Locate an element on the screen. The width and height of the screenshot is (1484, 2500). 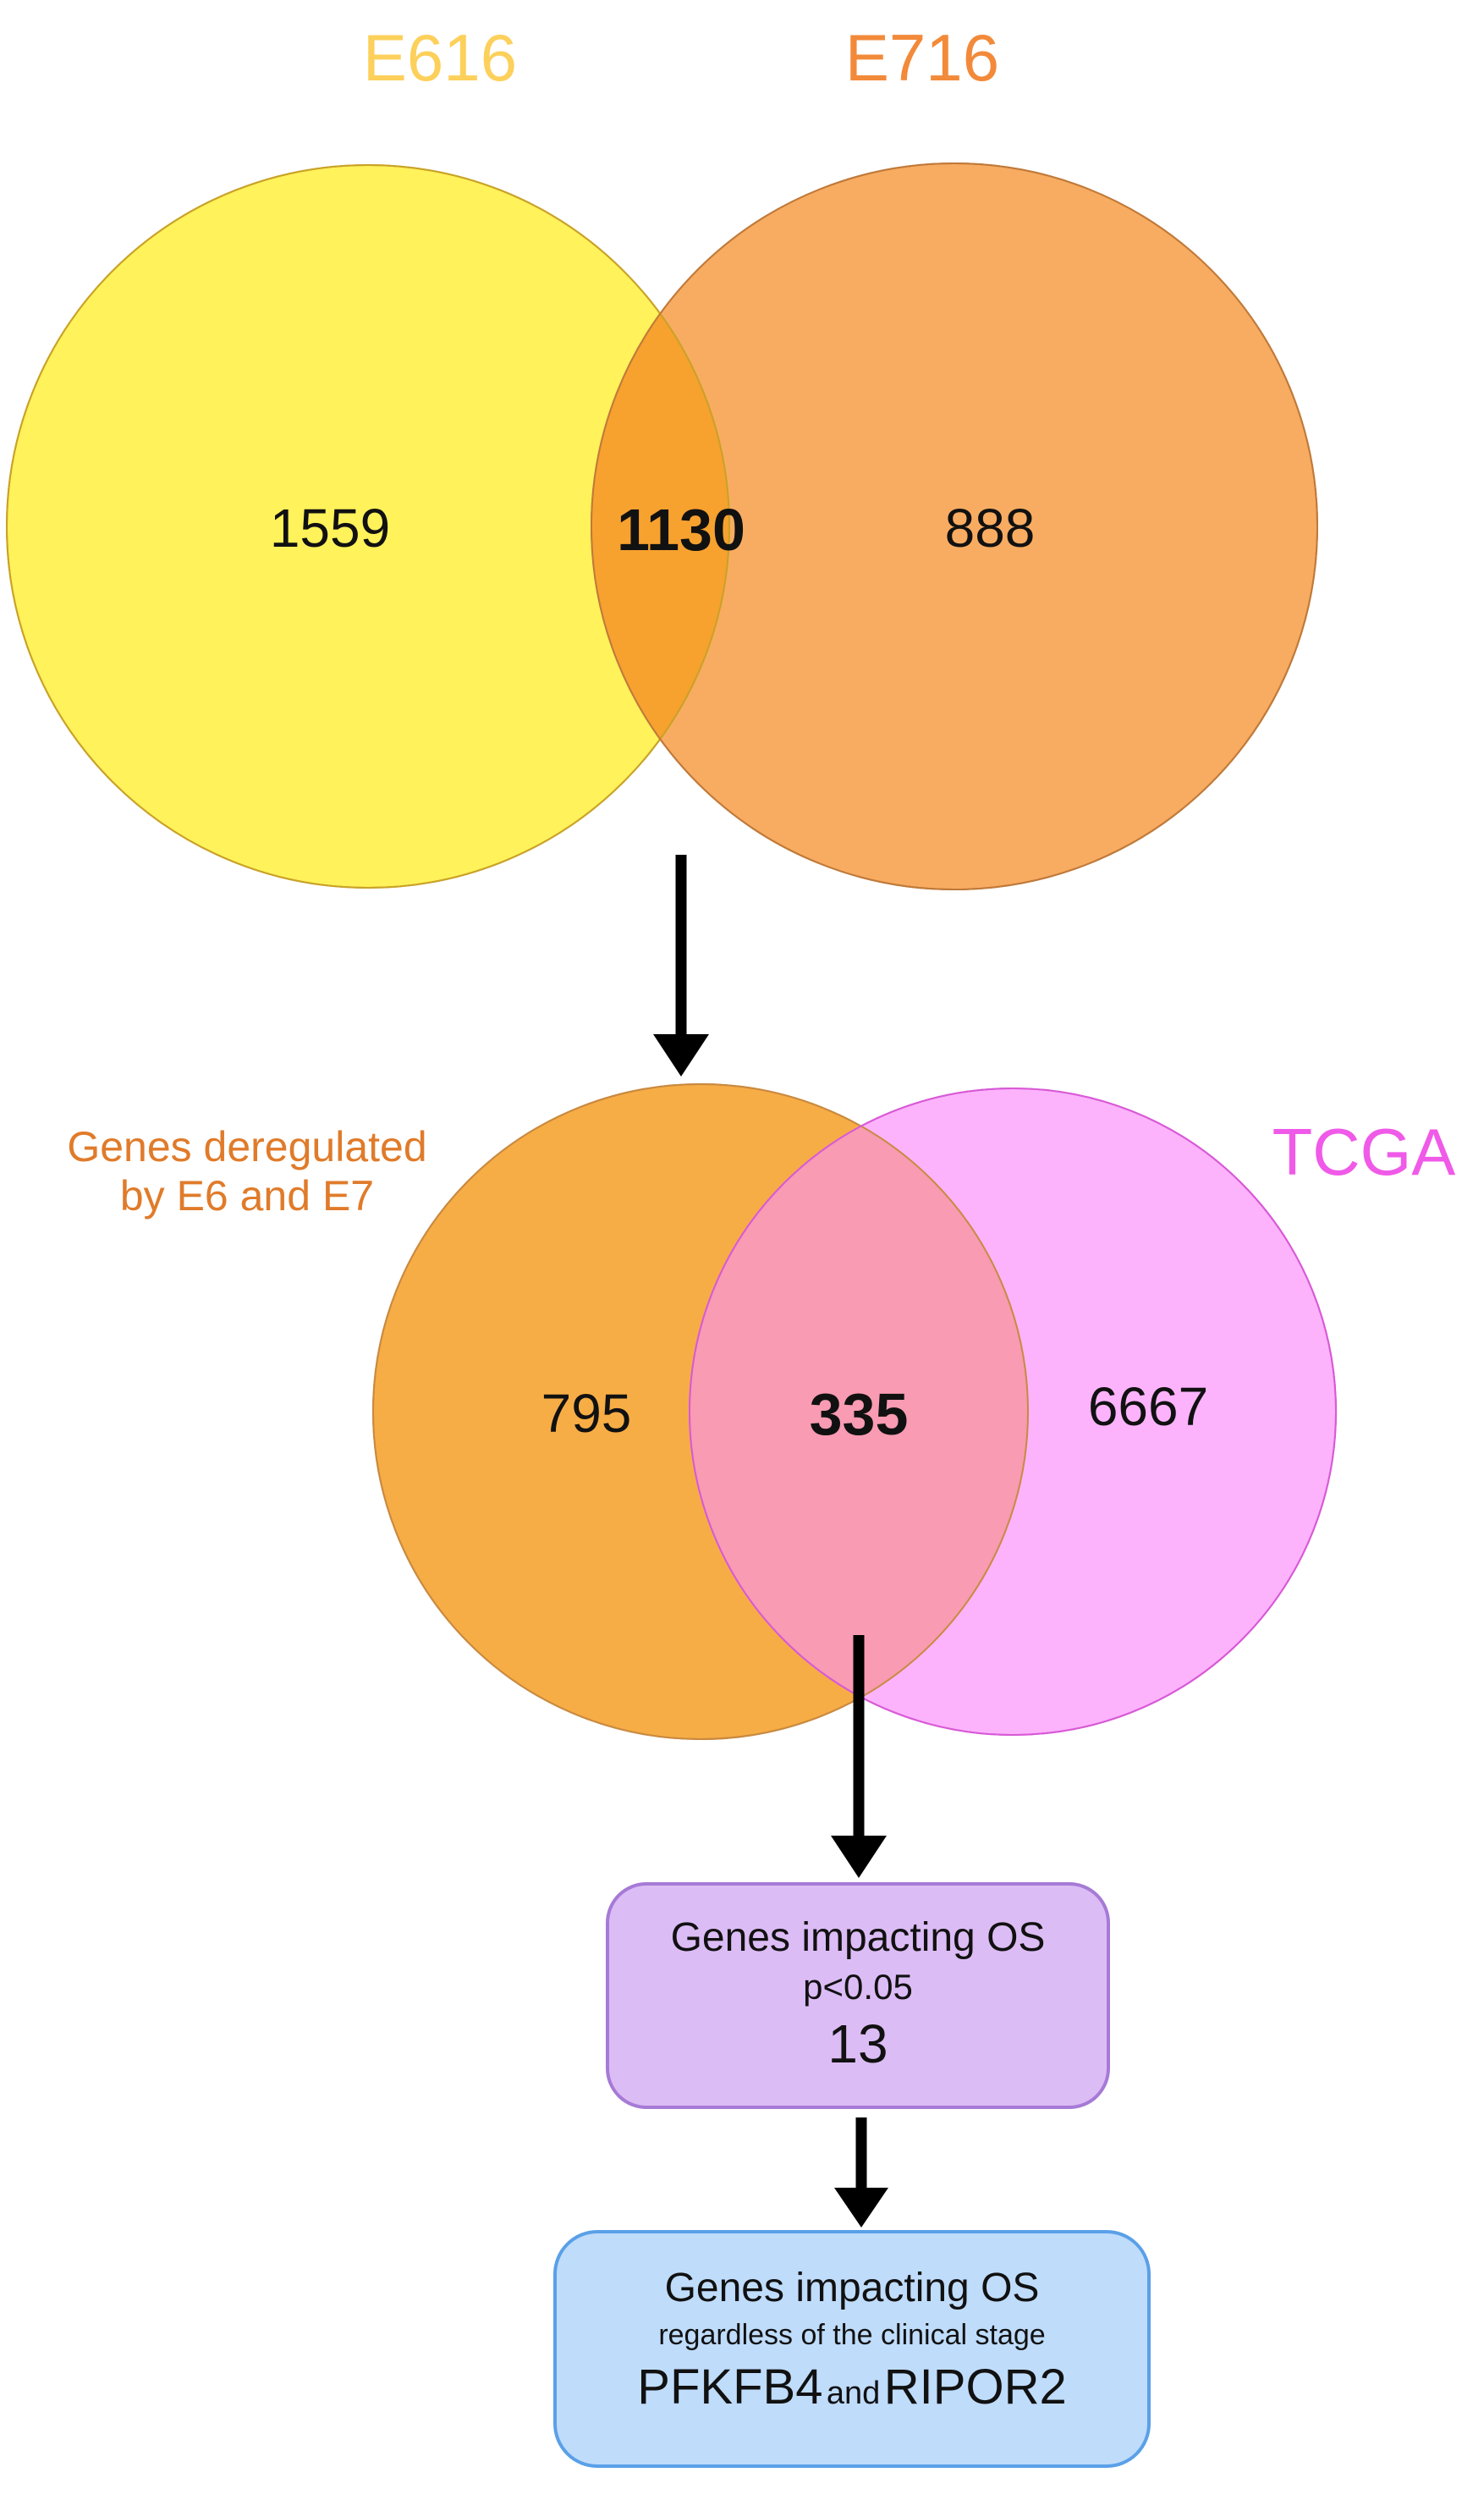
gene-conjunction: and is located at coordinates (853, 2393).